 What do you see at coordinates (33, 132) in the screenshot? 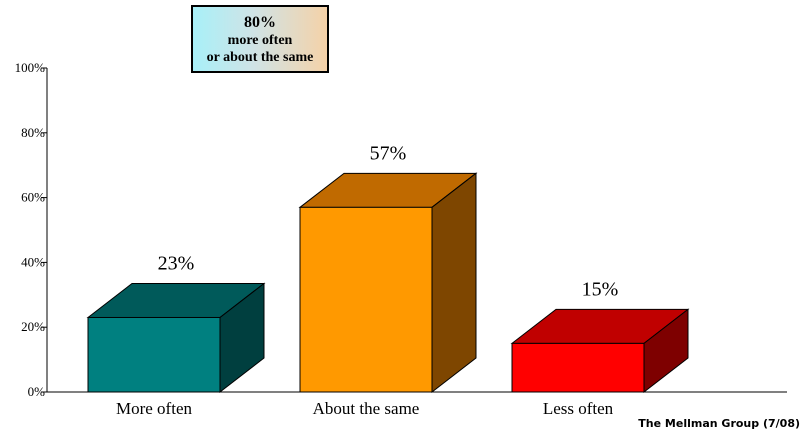
I see `y-tick-label: 80%` at bounding box center [33, 132].